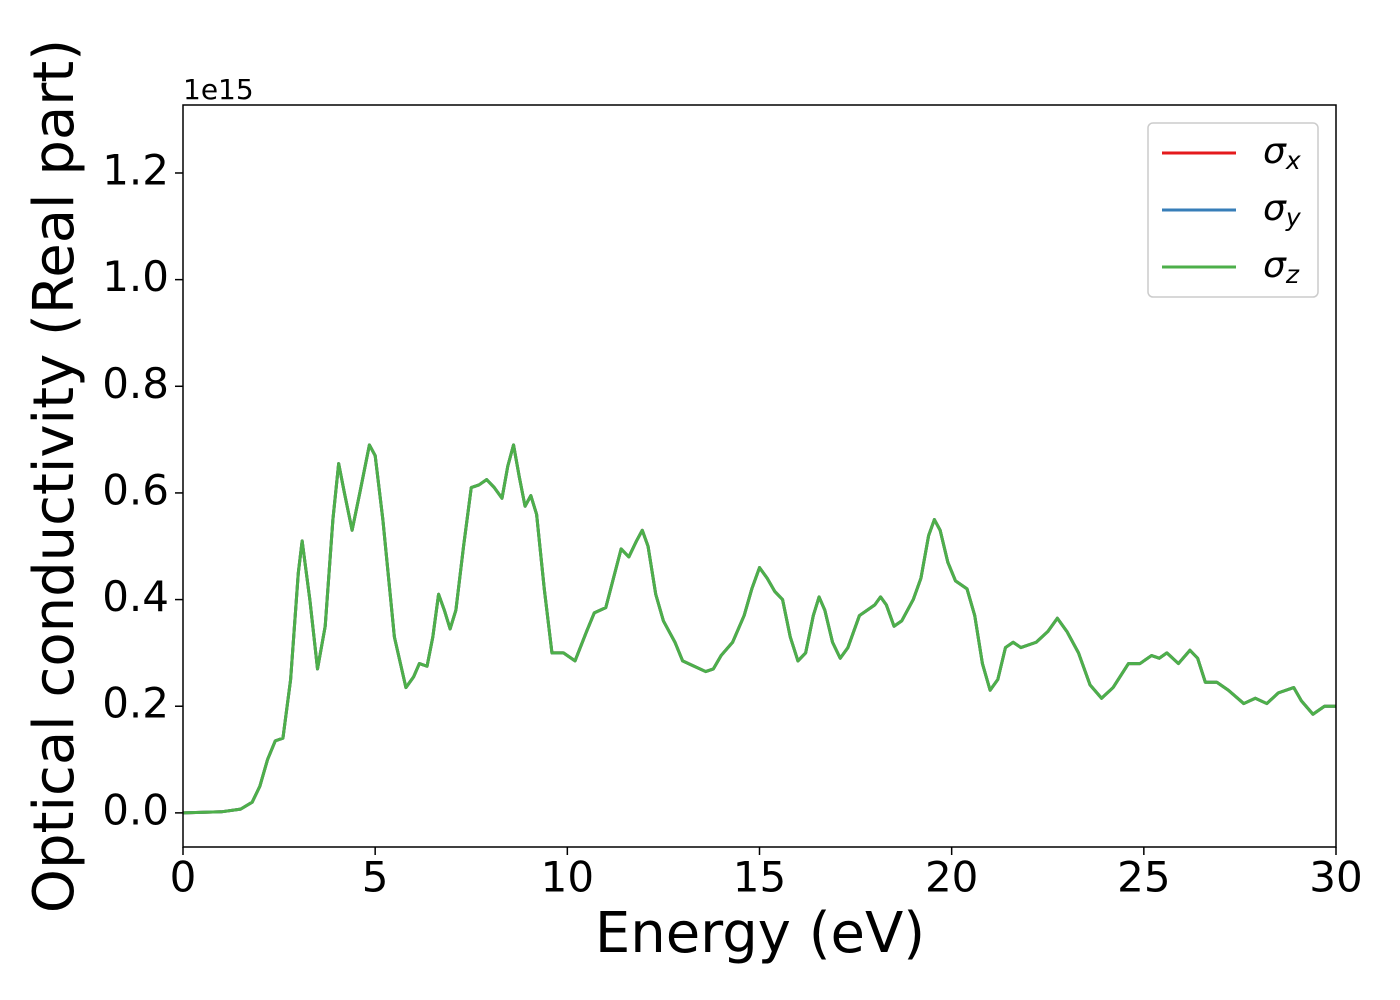  Describe the element at coordinates (218, 89) in the screenshot. I see `y-offset-label: 1e15` at that location.